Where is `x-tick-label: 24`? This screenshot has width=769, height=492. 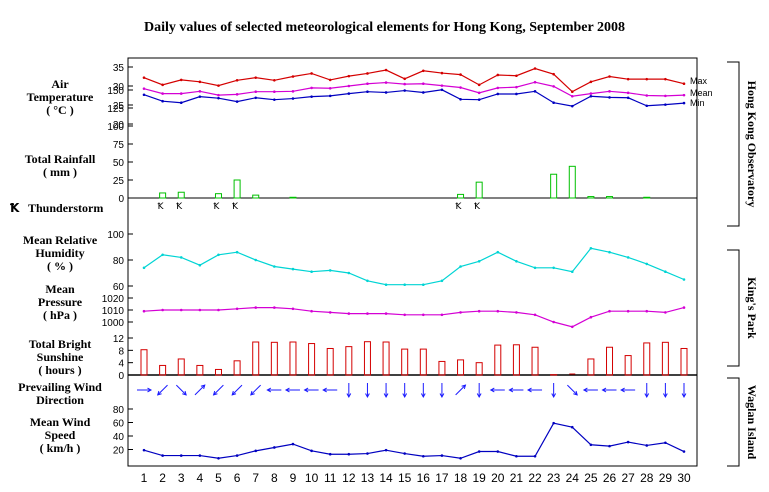
x-tick-label: 24 is located at coordinates (573, 478).